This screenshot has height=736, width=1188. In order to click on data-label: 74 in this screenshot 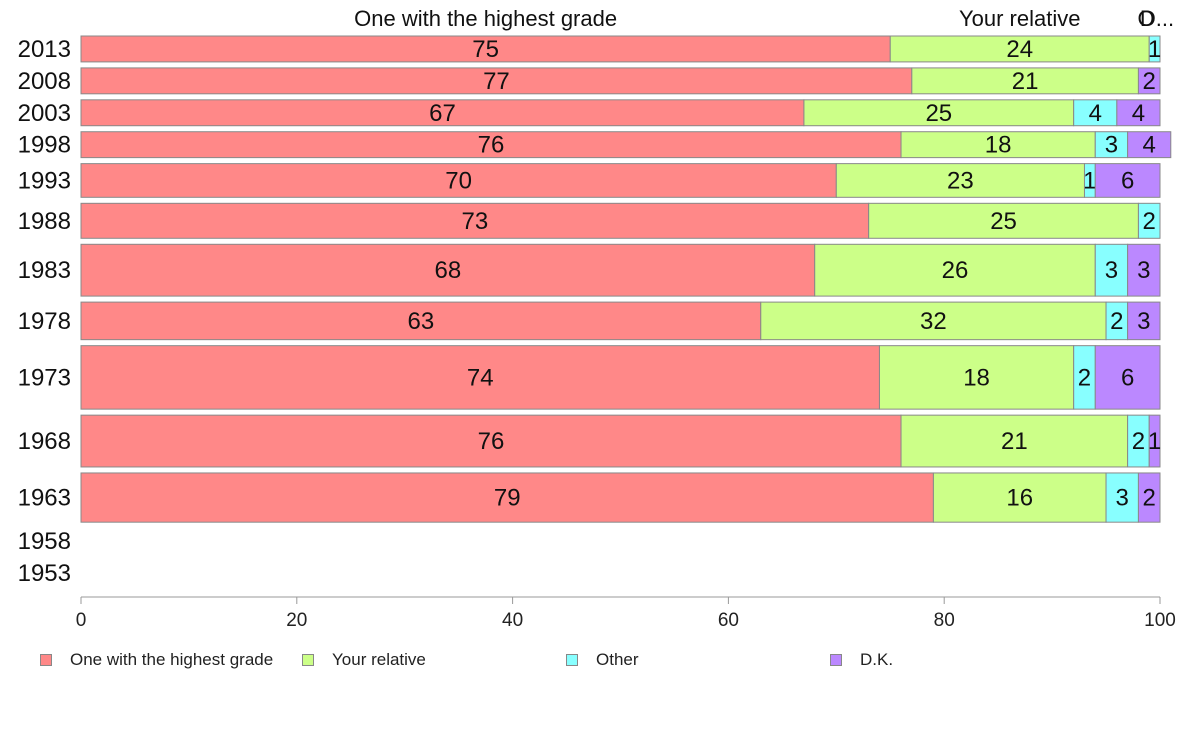, I will do `click(480, 377)`.